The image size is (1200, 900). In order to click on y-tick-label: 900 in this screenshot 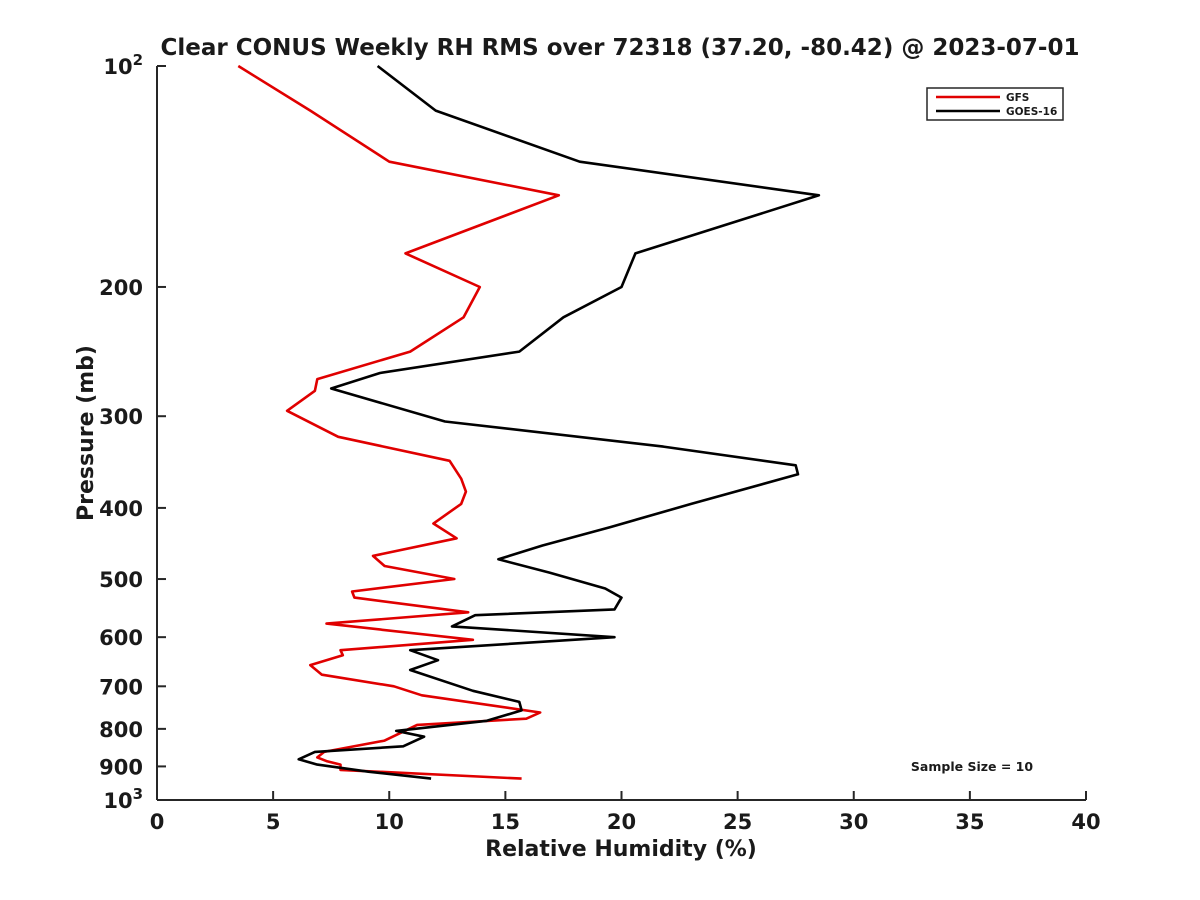, I will do `click(121, 767)`.